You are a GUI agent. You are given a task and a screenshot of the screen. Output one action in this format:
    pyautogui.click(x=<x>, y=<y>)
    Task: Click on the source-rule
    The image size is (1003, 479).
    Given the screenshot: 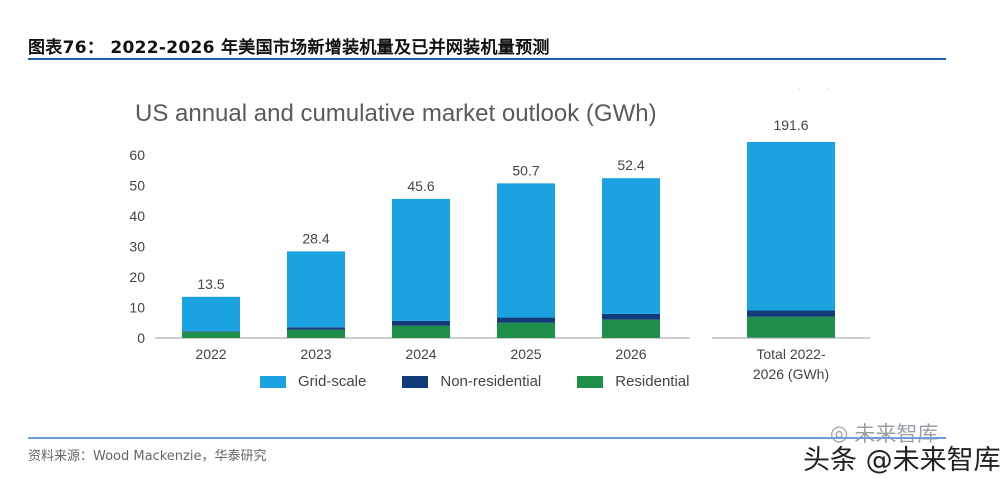 What is the action you would take?
    pyautogui.click(x=487, y=438)
    